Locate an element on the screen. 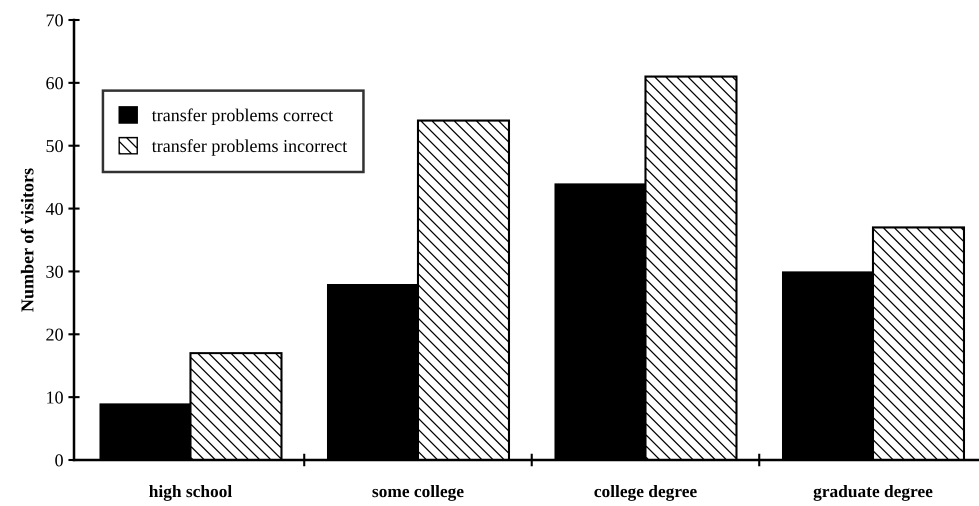 The height and width of the screenshot is (506, 979). y-tick-label: 20 is located at coordinates (54, 334).